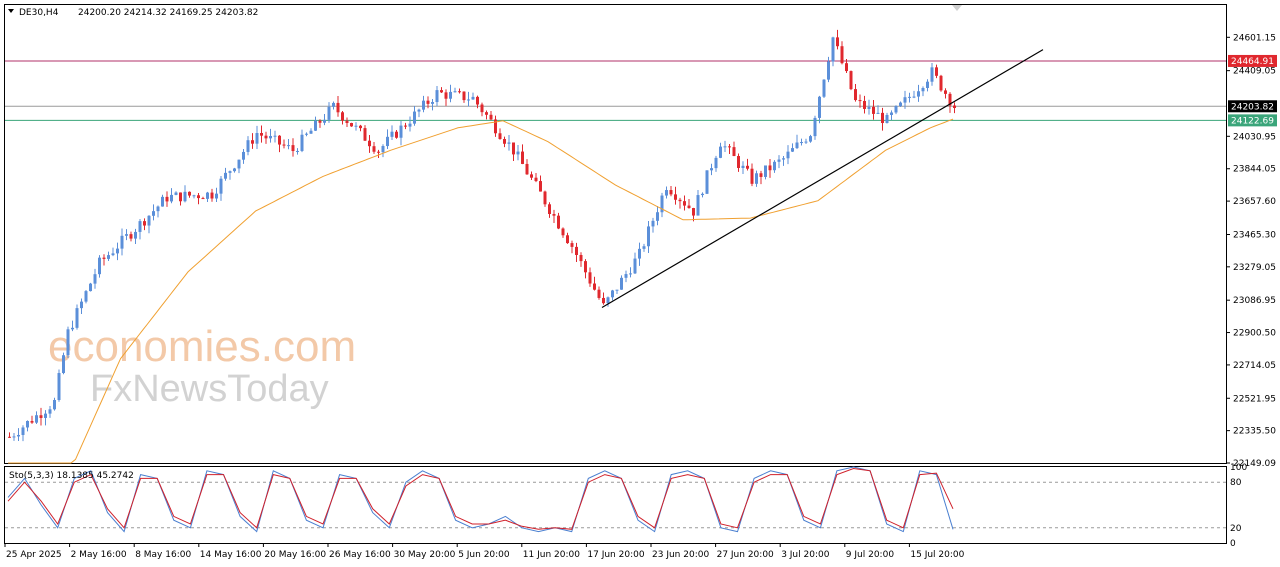 Image resolution: width=1280 pixels, height=567 pixels. I want to click on time-tick-label: 20 May 16:00, so click(295, 555).